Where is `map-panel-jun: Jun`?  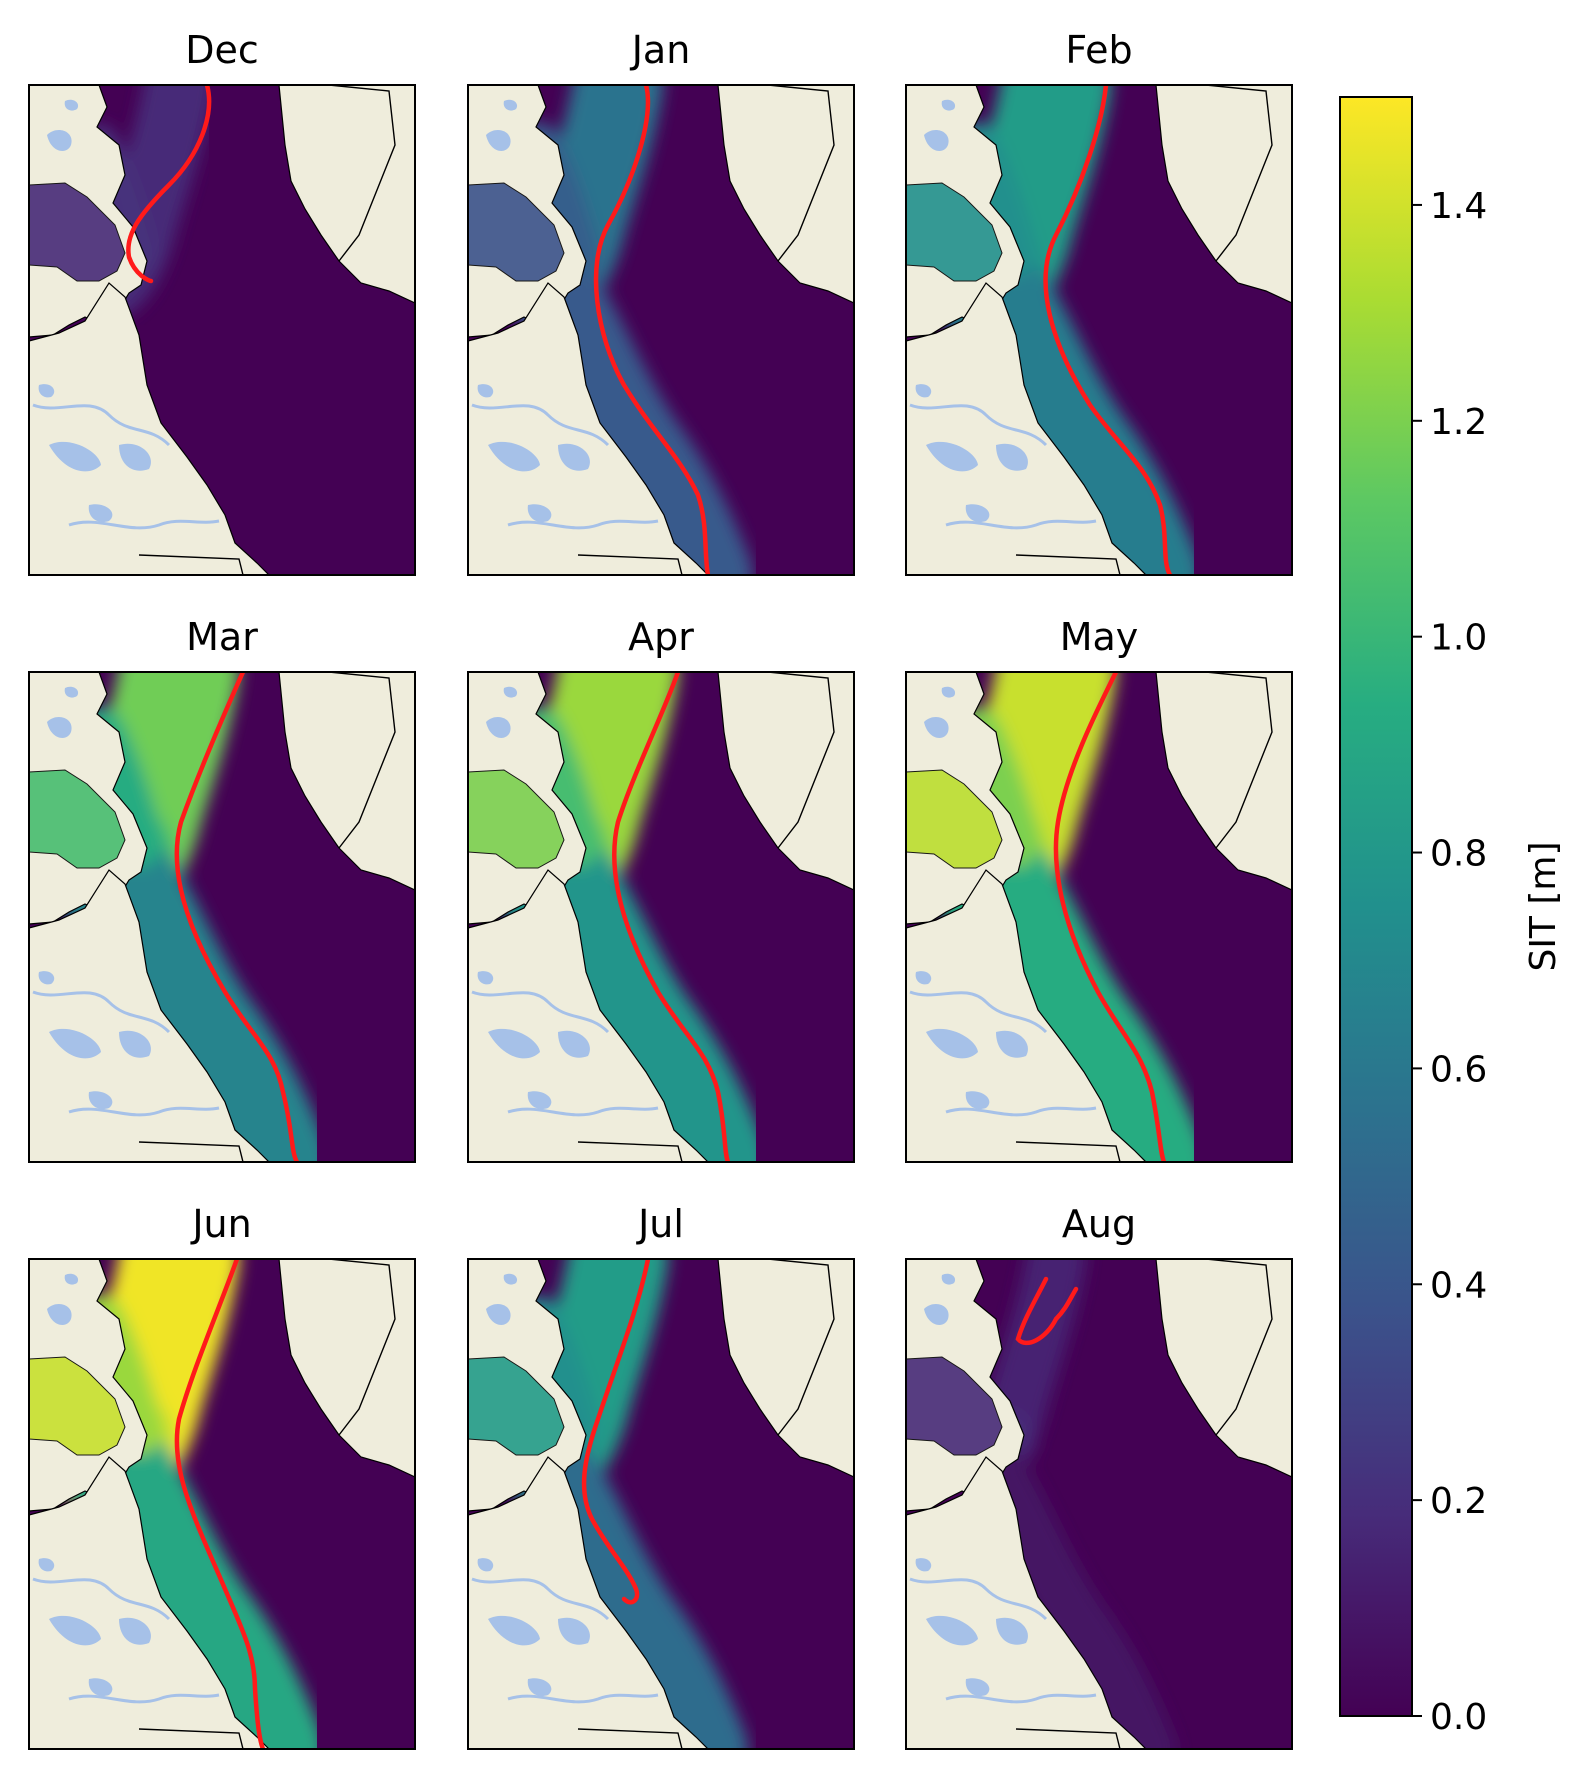 map-panel-jun: Jun is located at coordinates (222, 1476).